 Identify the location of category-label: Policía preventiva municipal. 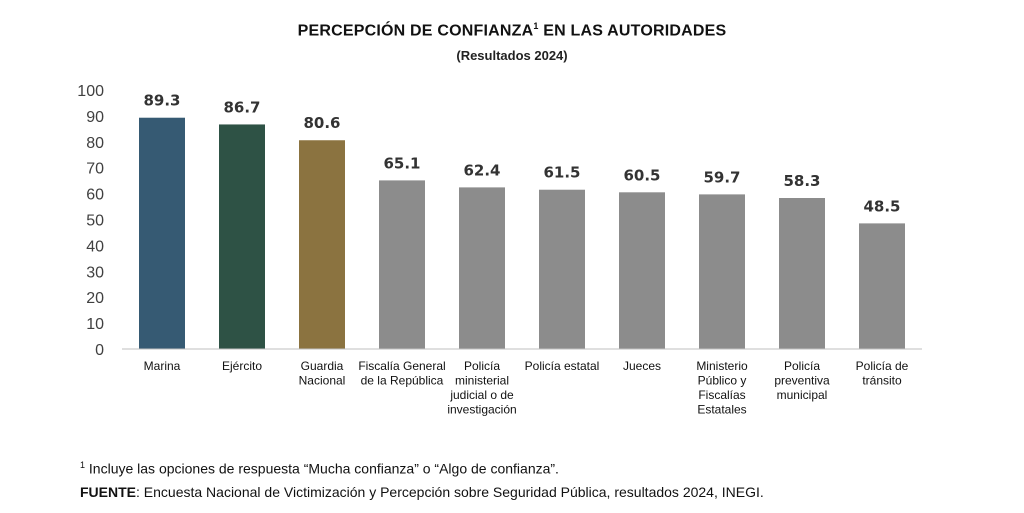
(802, 380).